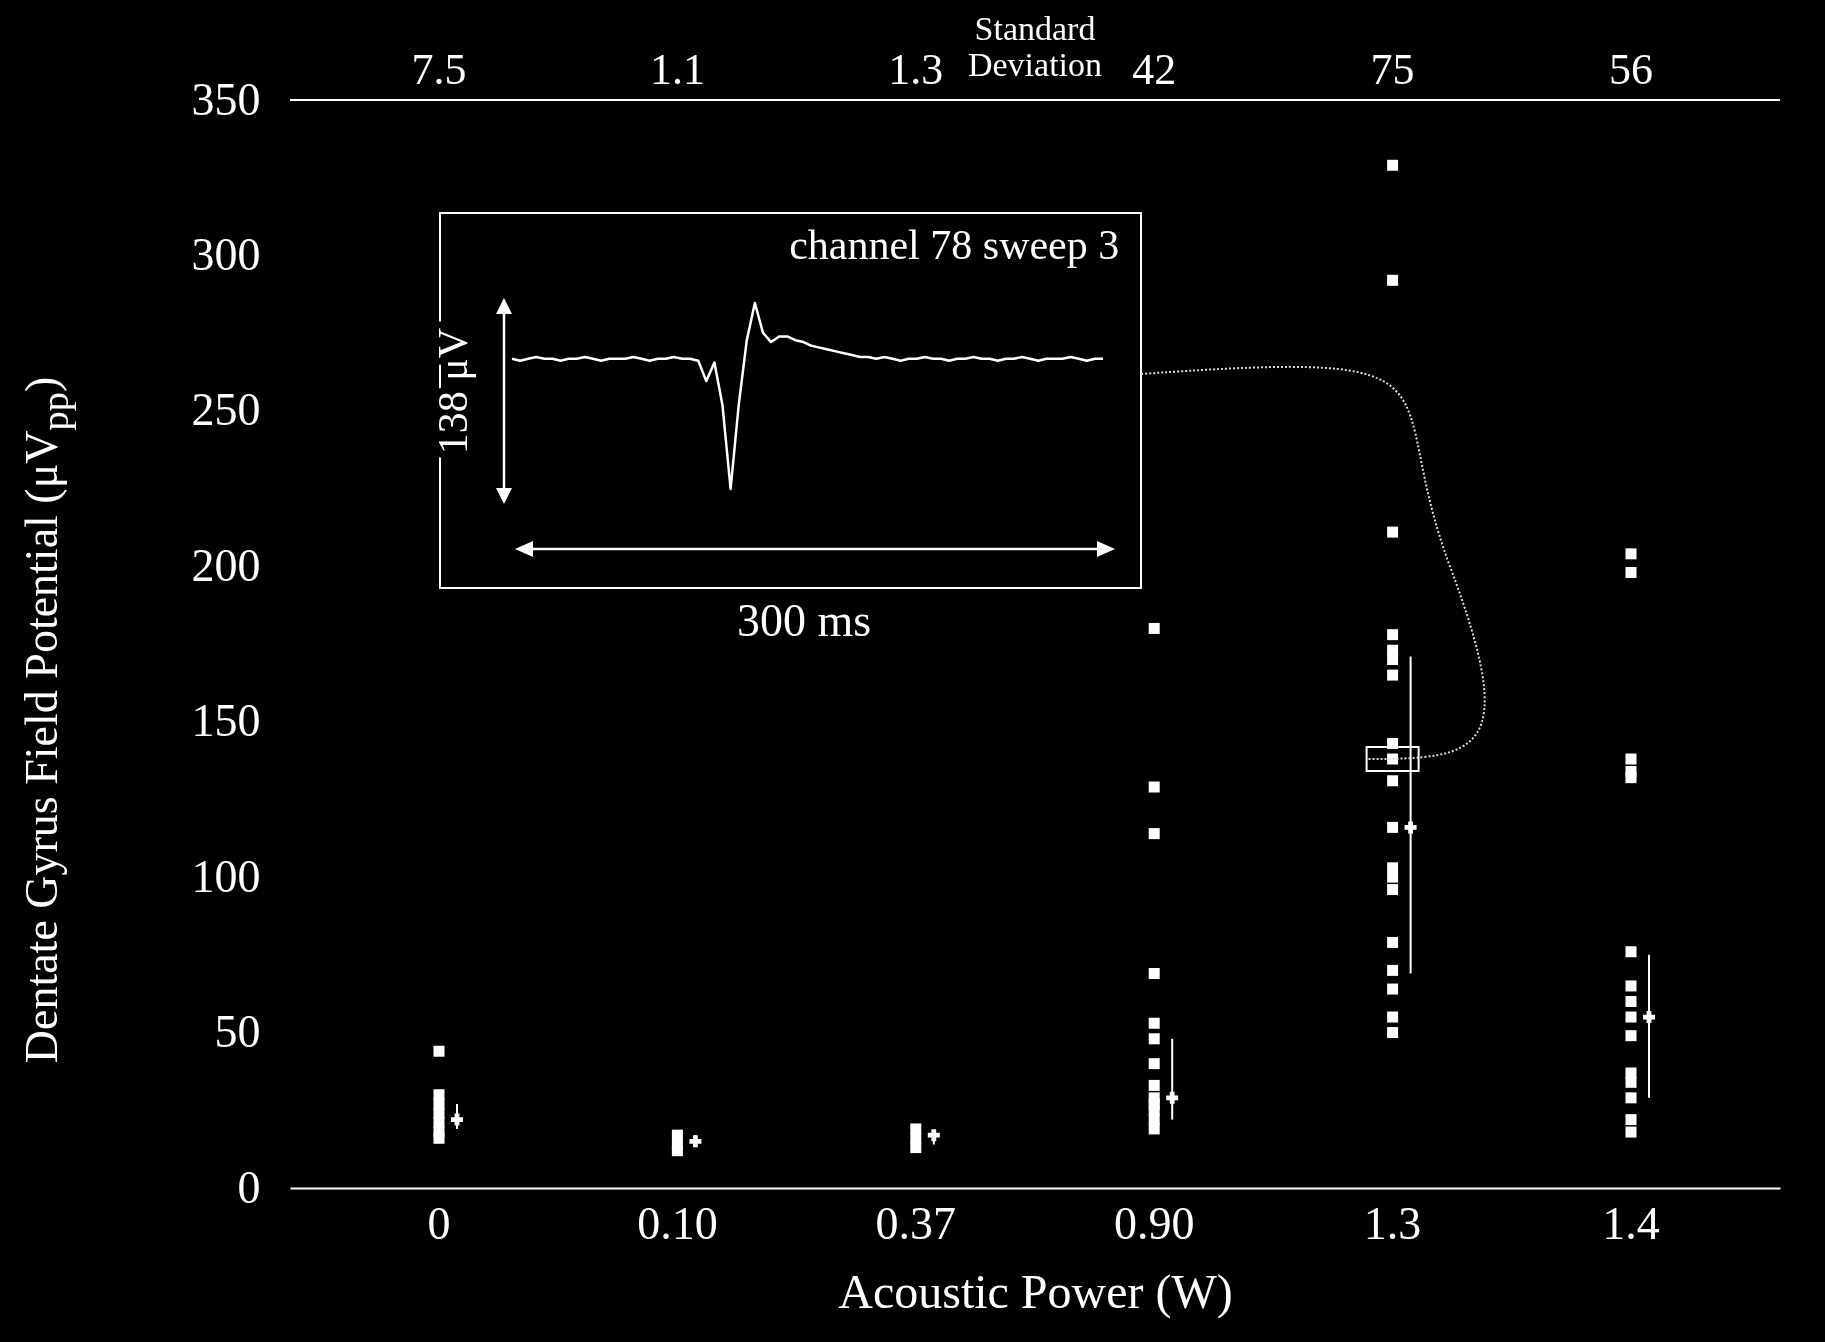 This screenshot has height=1342, width=1825. I want to click on text: 42, so click(1154, 69).